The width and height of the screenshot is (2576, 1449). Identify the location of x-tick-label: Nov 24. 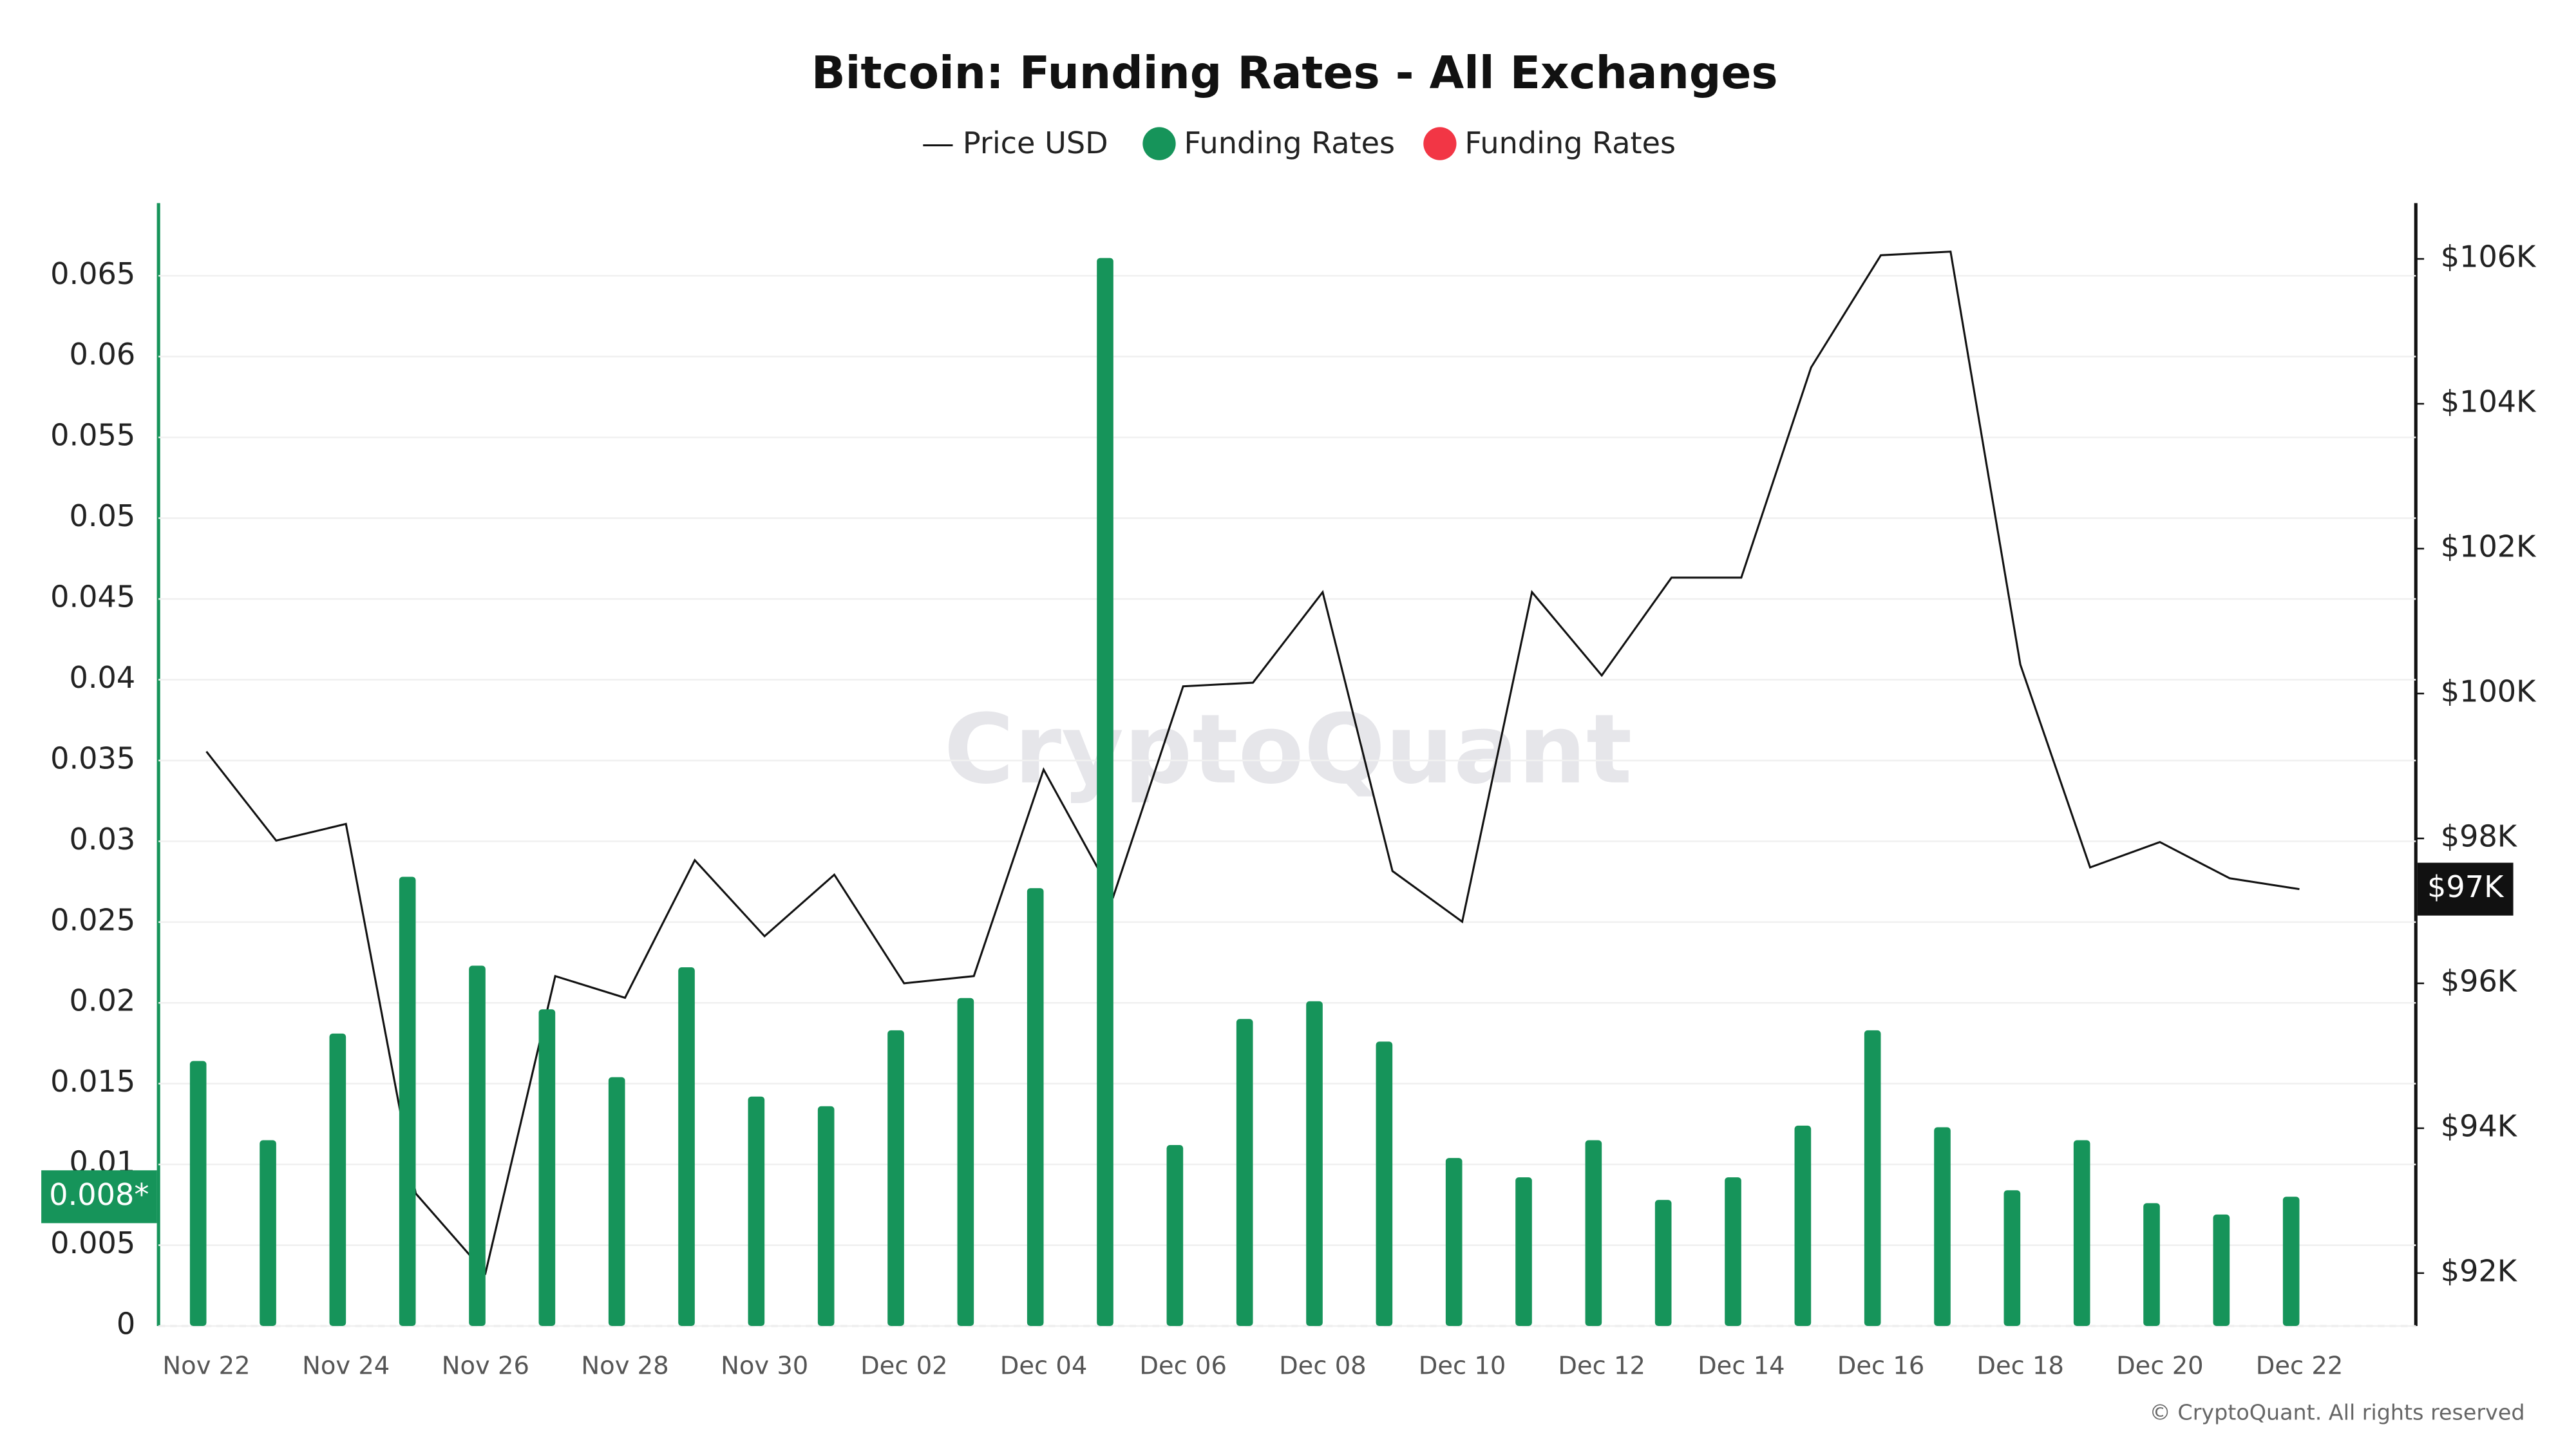
(346, 1366).